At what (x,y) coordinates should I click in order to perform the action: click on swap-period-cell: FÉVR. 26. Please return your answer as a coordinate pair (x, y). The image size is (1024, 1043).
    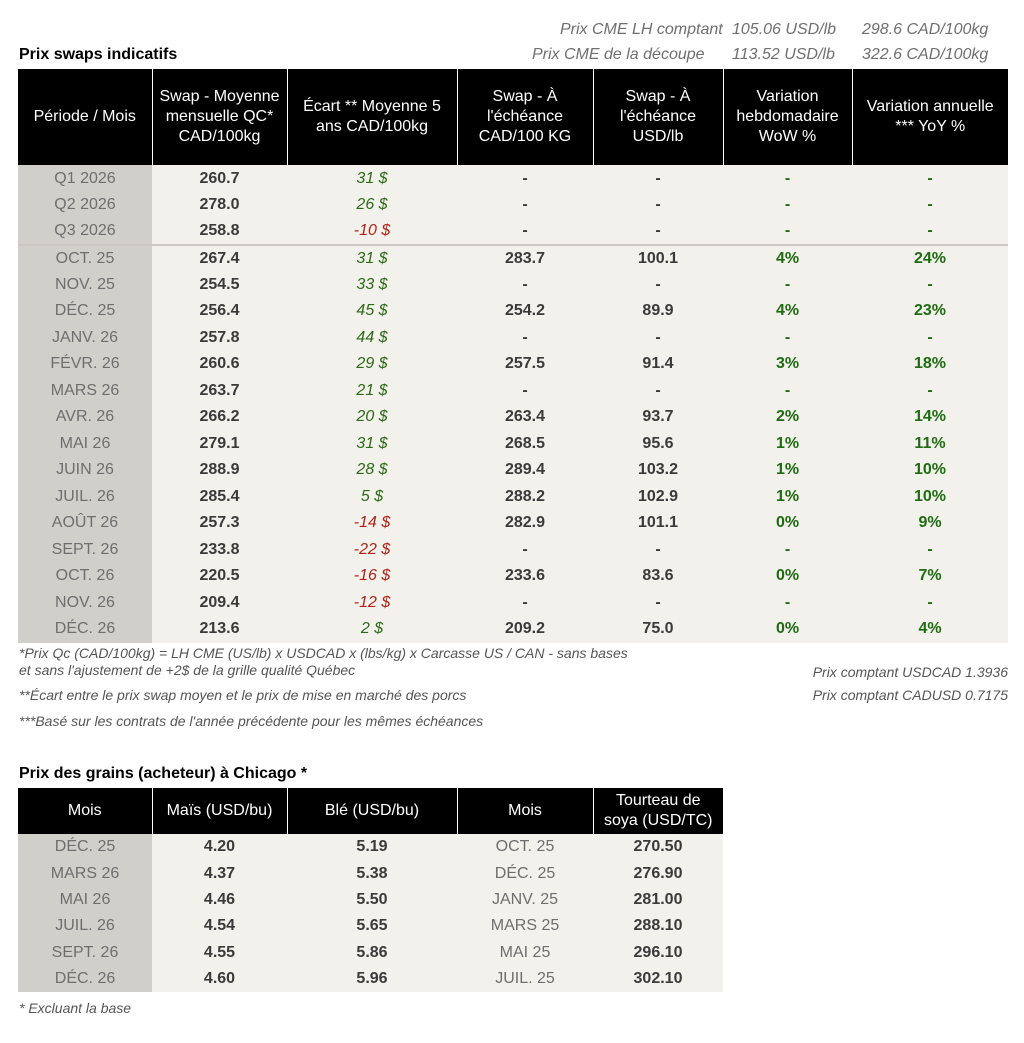
    Looking at the image, I should click on (85, 364).